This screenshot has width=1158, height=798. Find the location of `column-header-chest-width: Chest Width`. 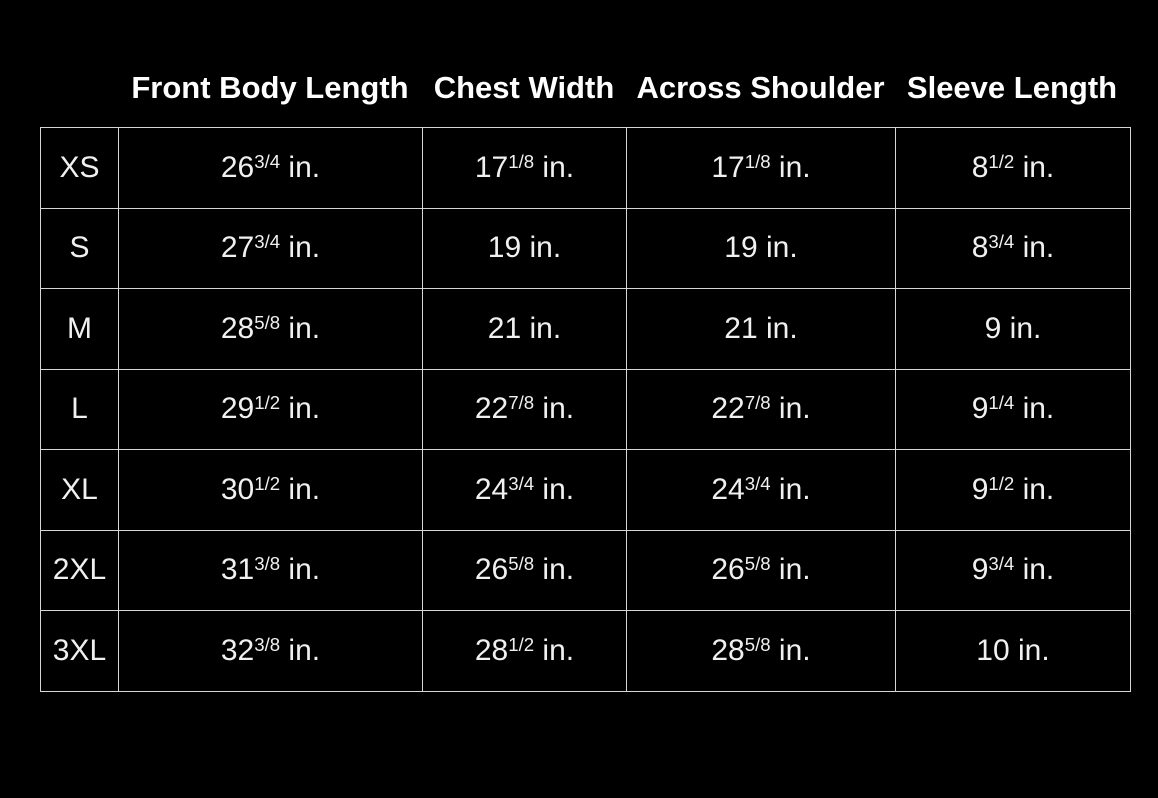

column-header-chest-width: Chest Width is located at coordinates (524, 87).